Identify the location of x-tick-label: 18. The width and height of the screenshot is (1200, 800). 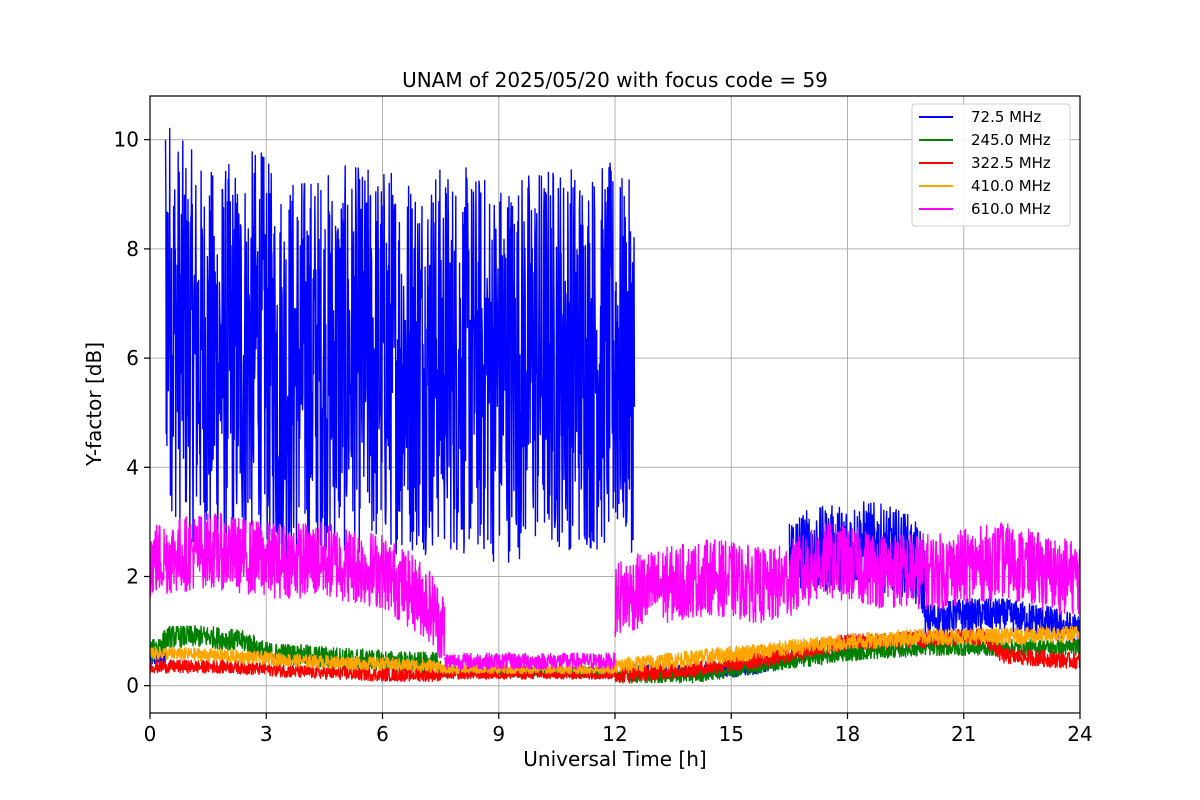
(847, 734).